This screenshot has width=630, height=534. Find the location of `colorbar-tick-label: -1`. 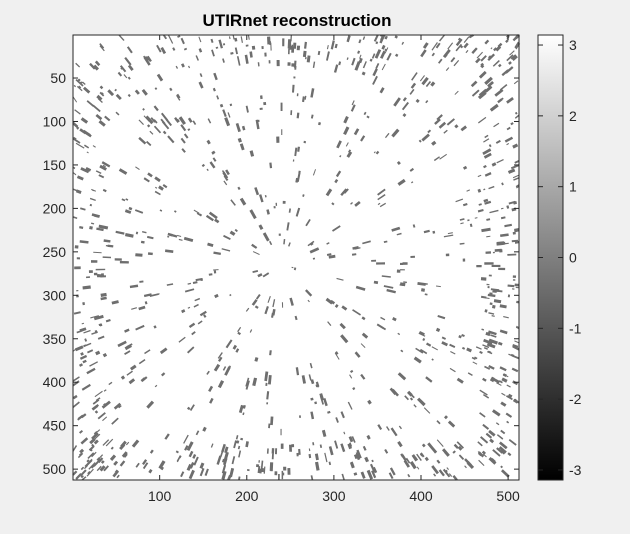

colorbar-tick-label: -1 is located at coordinates (575, 328).